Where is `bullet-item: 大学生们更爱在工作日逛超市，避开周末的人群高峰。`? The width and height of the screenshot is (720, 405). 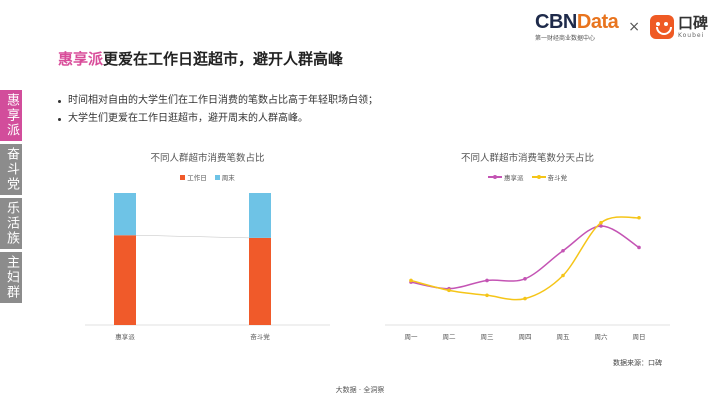
bullet-item: 大学生们更爱在工作日逛超市，避开周末的人群高峰。 is located at coordinates (218, 119).